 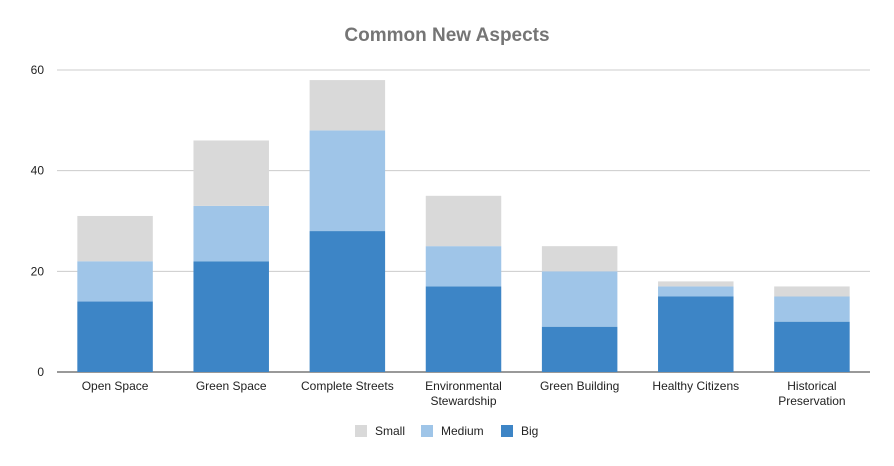 What do you see at coordinates (811, 393) in the screenshot?
I see `x-tick-label: Historical Preservation` at bounding box center [811, 393].